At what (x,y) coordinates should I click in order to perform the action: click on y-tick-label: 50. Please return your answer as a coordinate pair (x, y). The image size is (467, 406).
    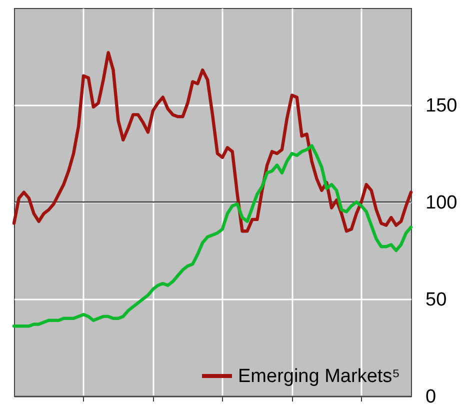
    Looking at the image, I should click on (436, 300).